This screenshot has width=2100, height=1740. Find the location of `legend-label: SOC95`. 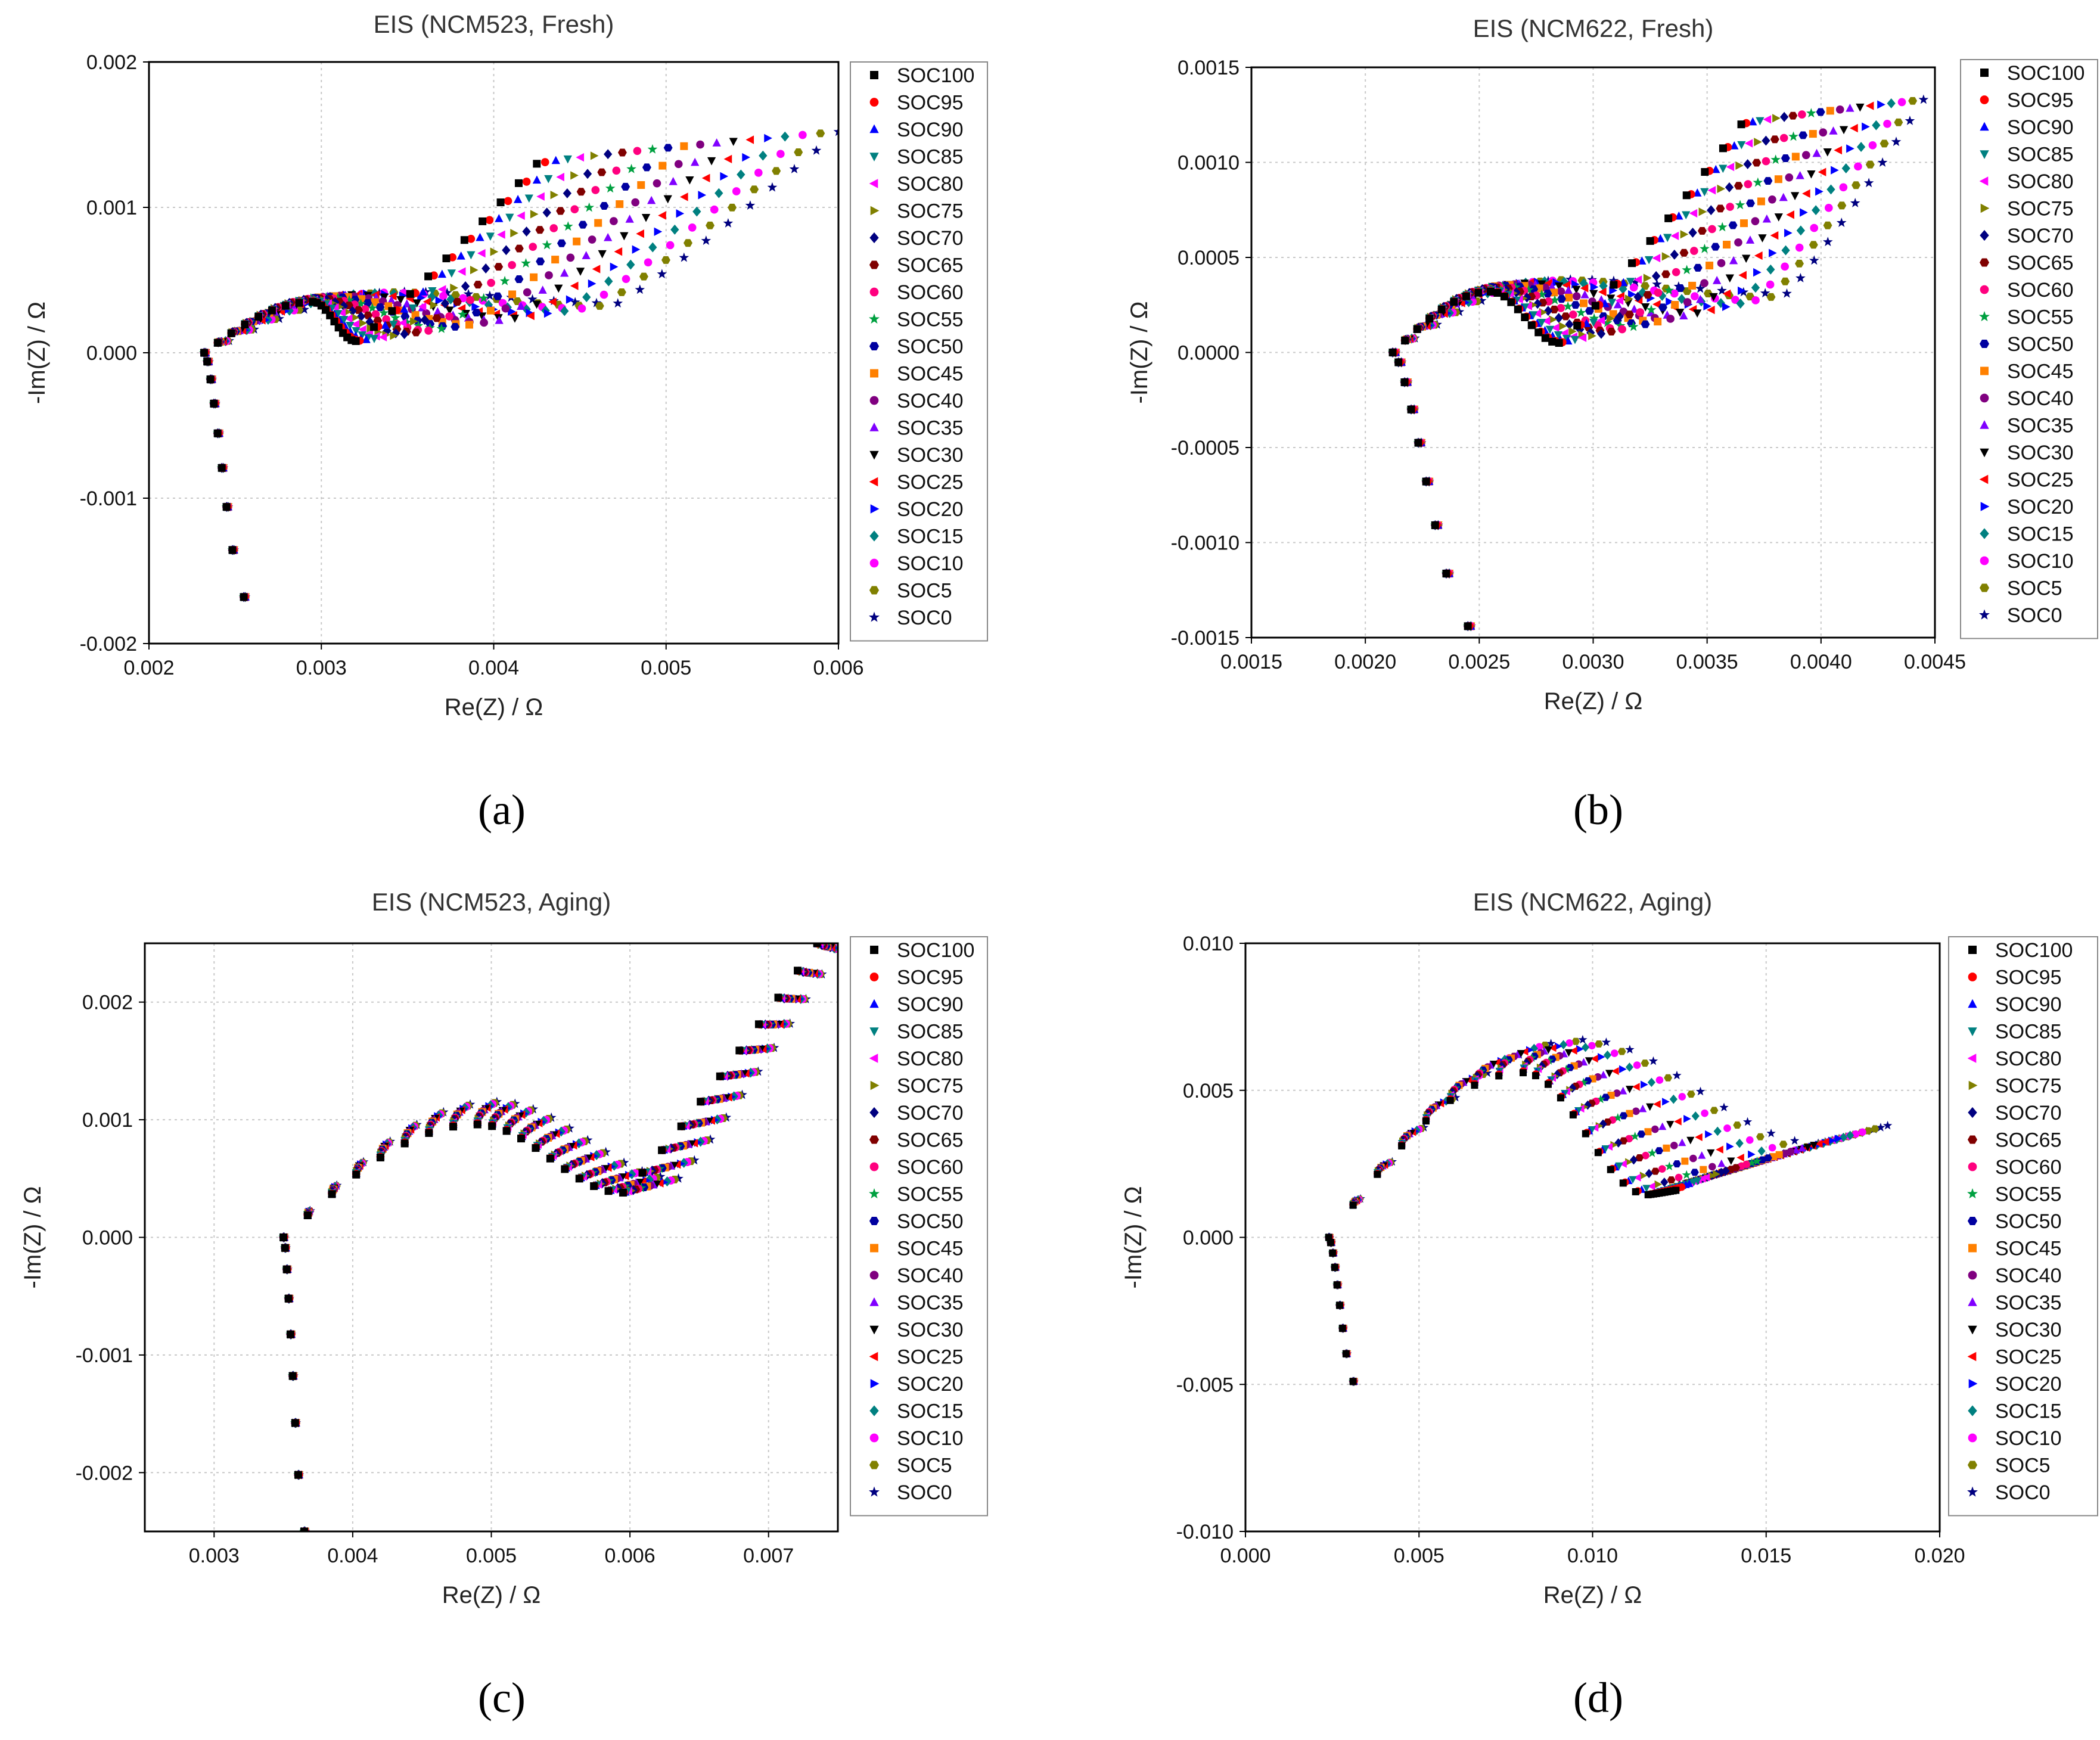

legend-label: SOC95 is located at coordinates (2040, 101).